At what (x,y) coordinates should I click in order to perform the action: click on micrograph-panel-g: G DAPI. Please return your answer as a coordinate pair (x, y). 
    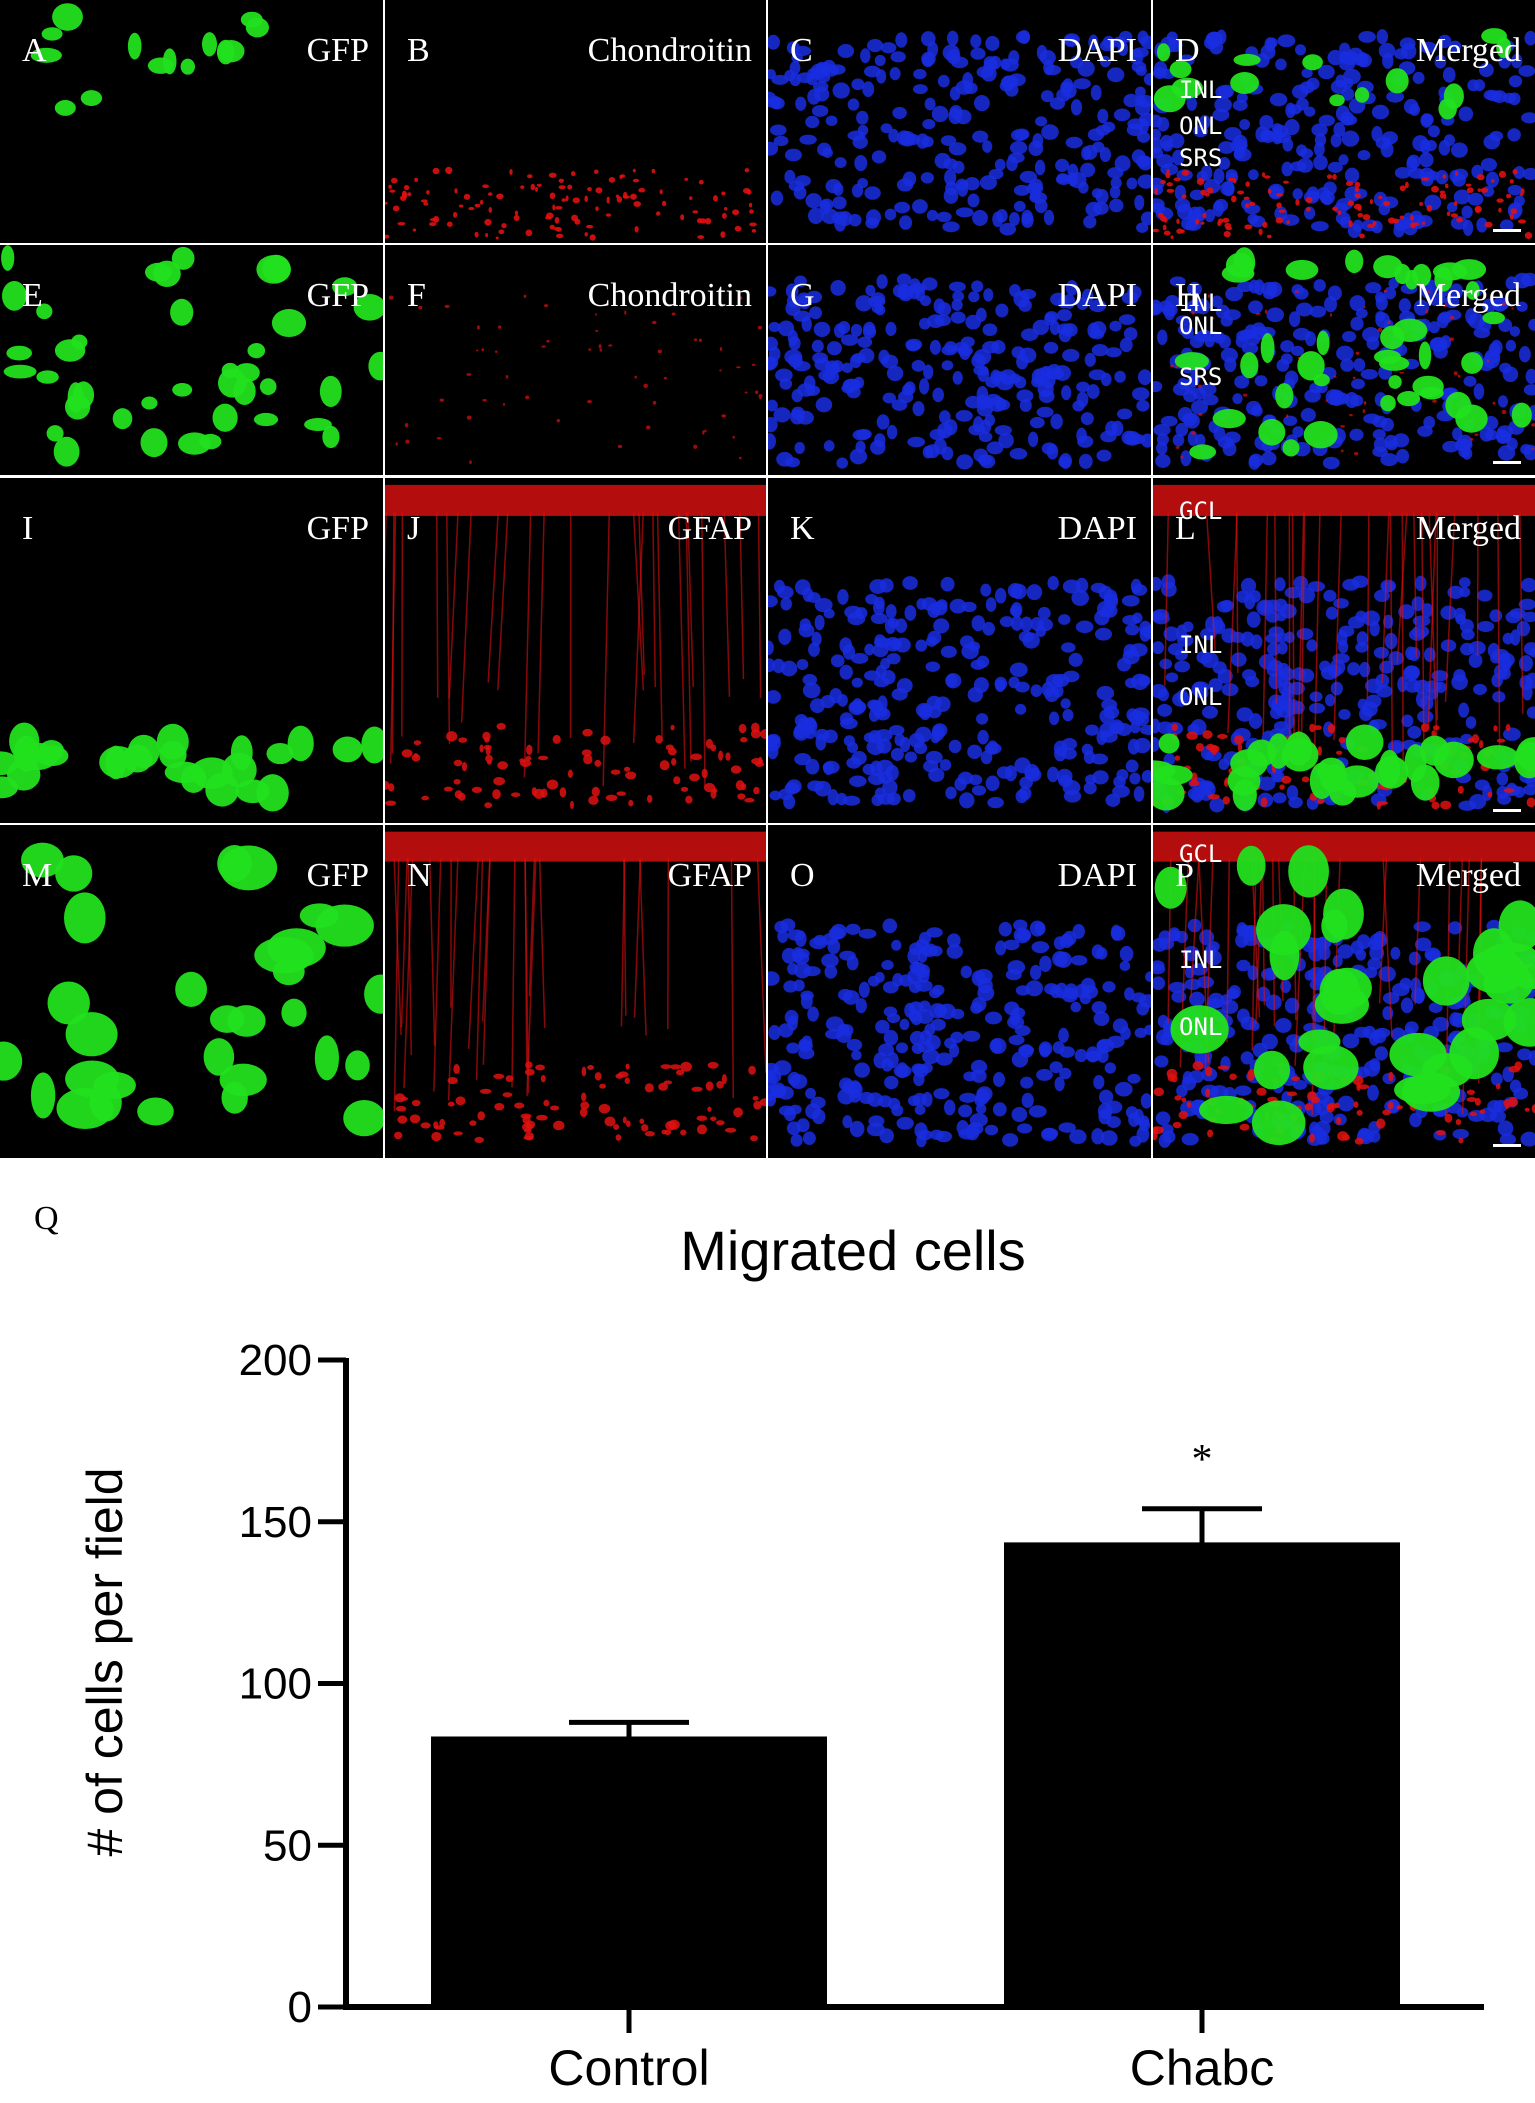
    Looking at the image, I should click on (959, 360).